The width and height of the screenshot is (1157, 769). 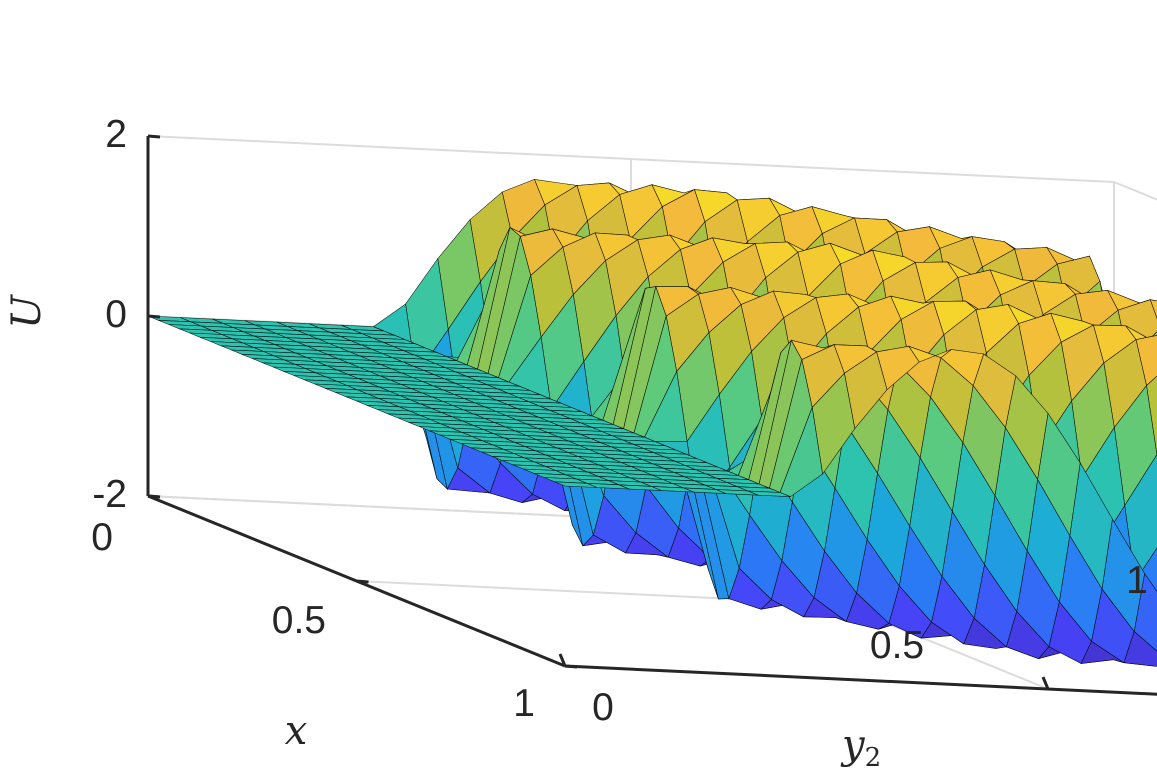 What do you see at coordinates (873, 756) in the screenshot?
I see `y-axis-label-subscript: 2` at bounding box center [873, 756].